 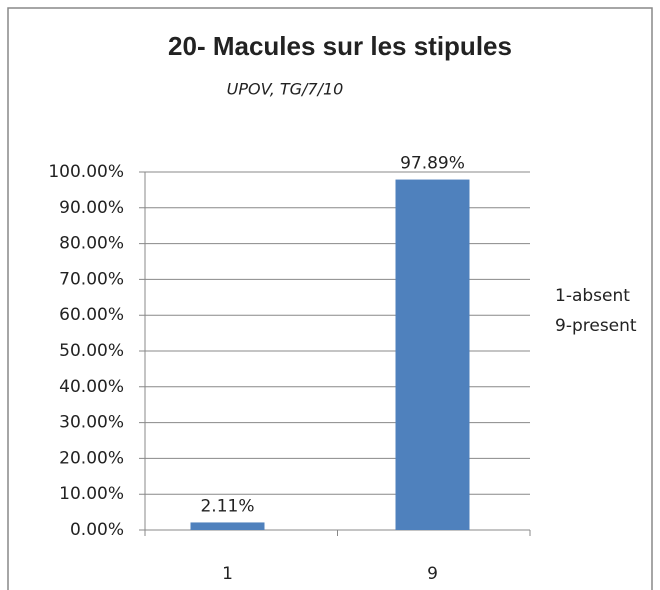 I want to click on y-tick-label: 60.00%, so click(x=91, y=315).